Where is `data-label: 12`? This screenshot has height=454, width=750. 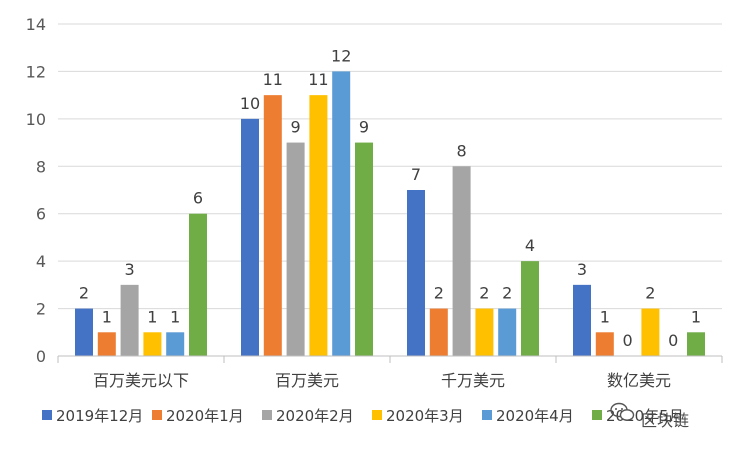 data-label: 12 is located at coordinates (341, 55).